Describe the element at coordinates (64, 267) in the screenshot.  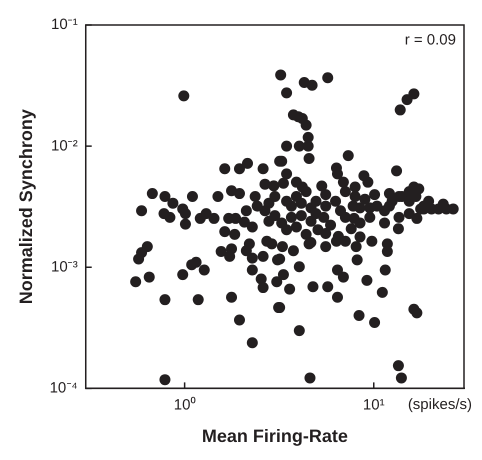
I see `y-tick-label: 10⁻³` at that location.